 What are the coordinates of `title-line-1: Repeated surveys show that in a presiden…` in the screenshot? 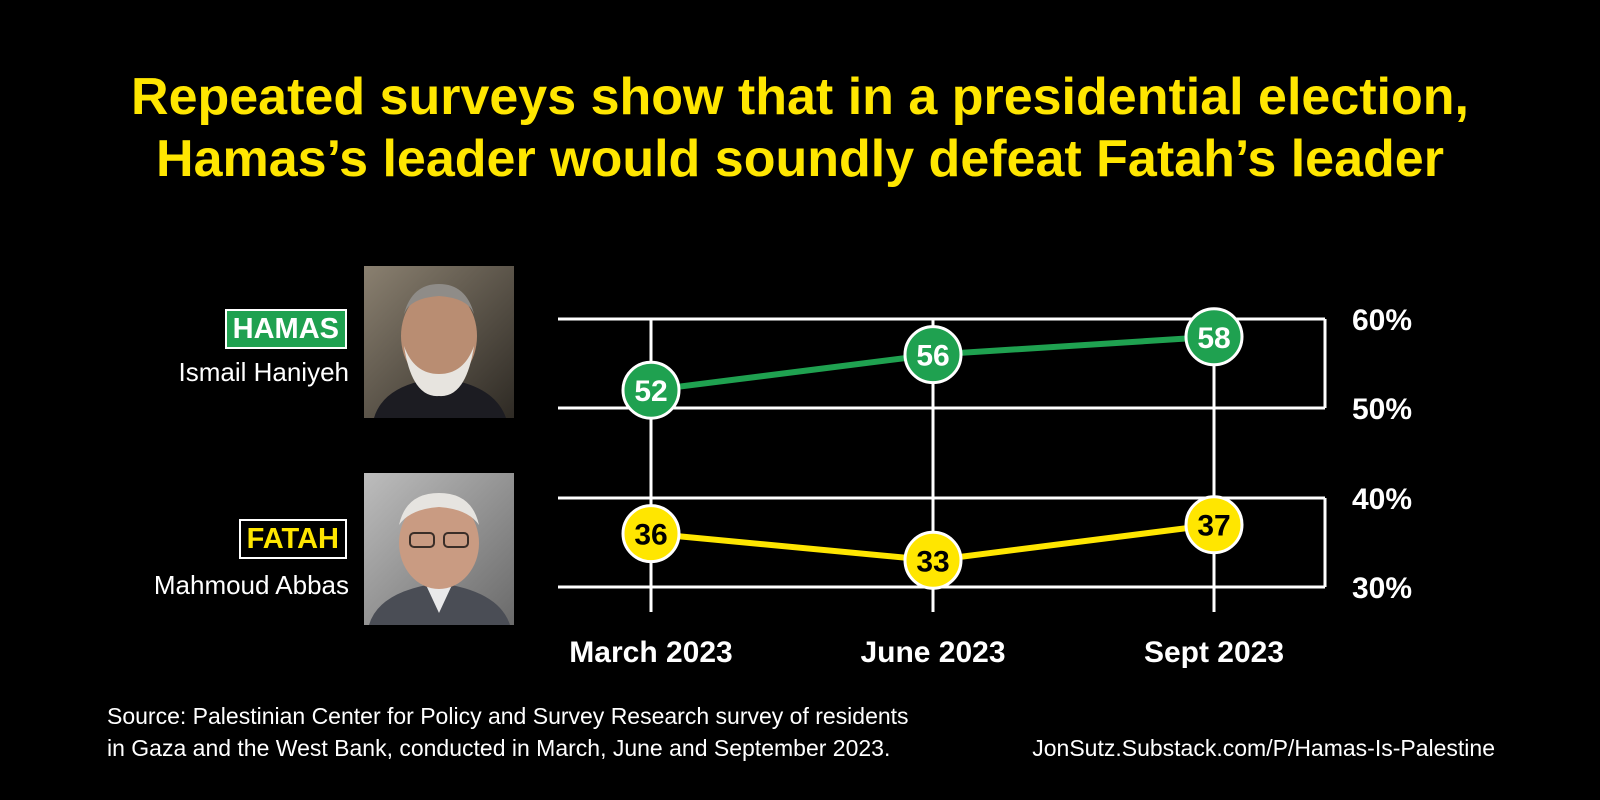 It's located at (800, 97).